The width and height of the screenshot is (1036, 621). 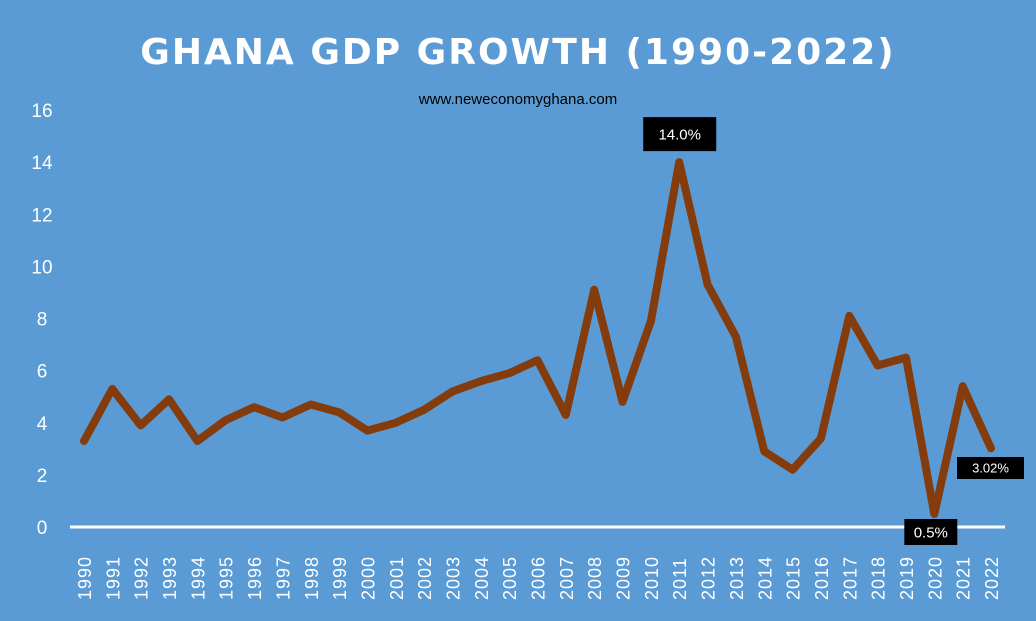 What do you see at coordinates (709, 578) in the screenshot?
I see `x-tick-label: 2012` at bounding box center [709, 578].